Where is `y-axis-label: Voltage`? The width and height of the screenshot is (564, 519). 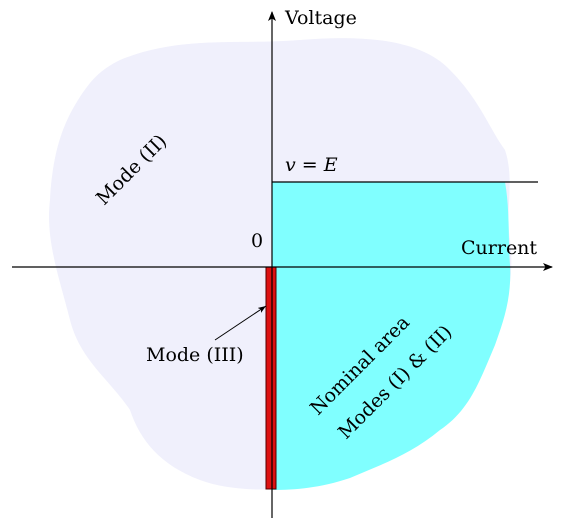
y-axis-label: Voltage is located at coordinates (320, 18).